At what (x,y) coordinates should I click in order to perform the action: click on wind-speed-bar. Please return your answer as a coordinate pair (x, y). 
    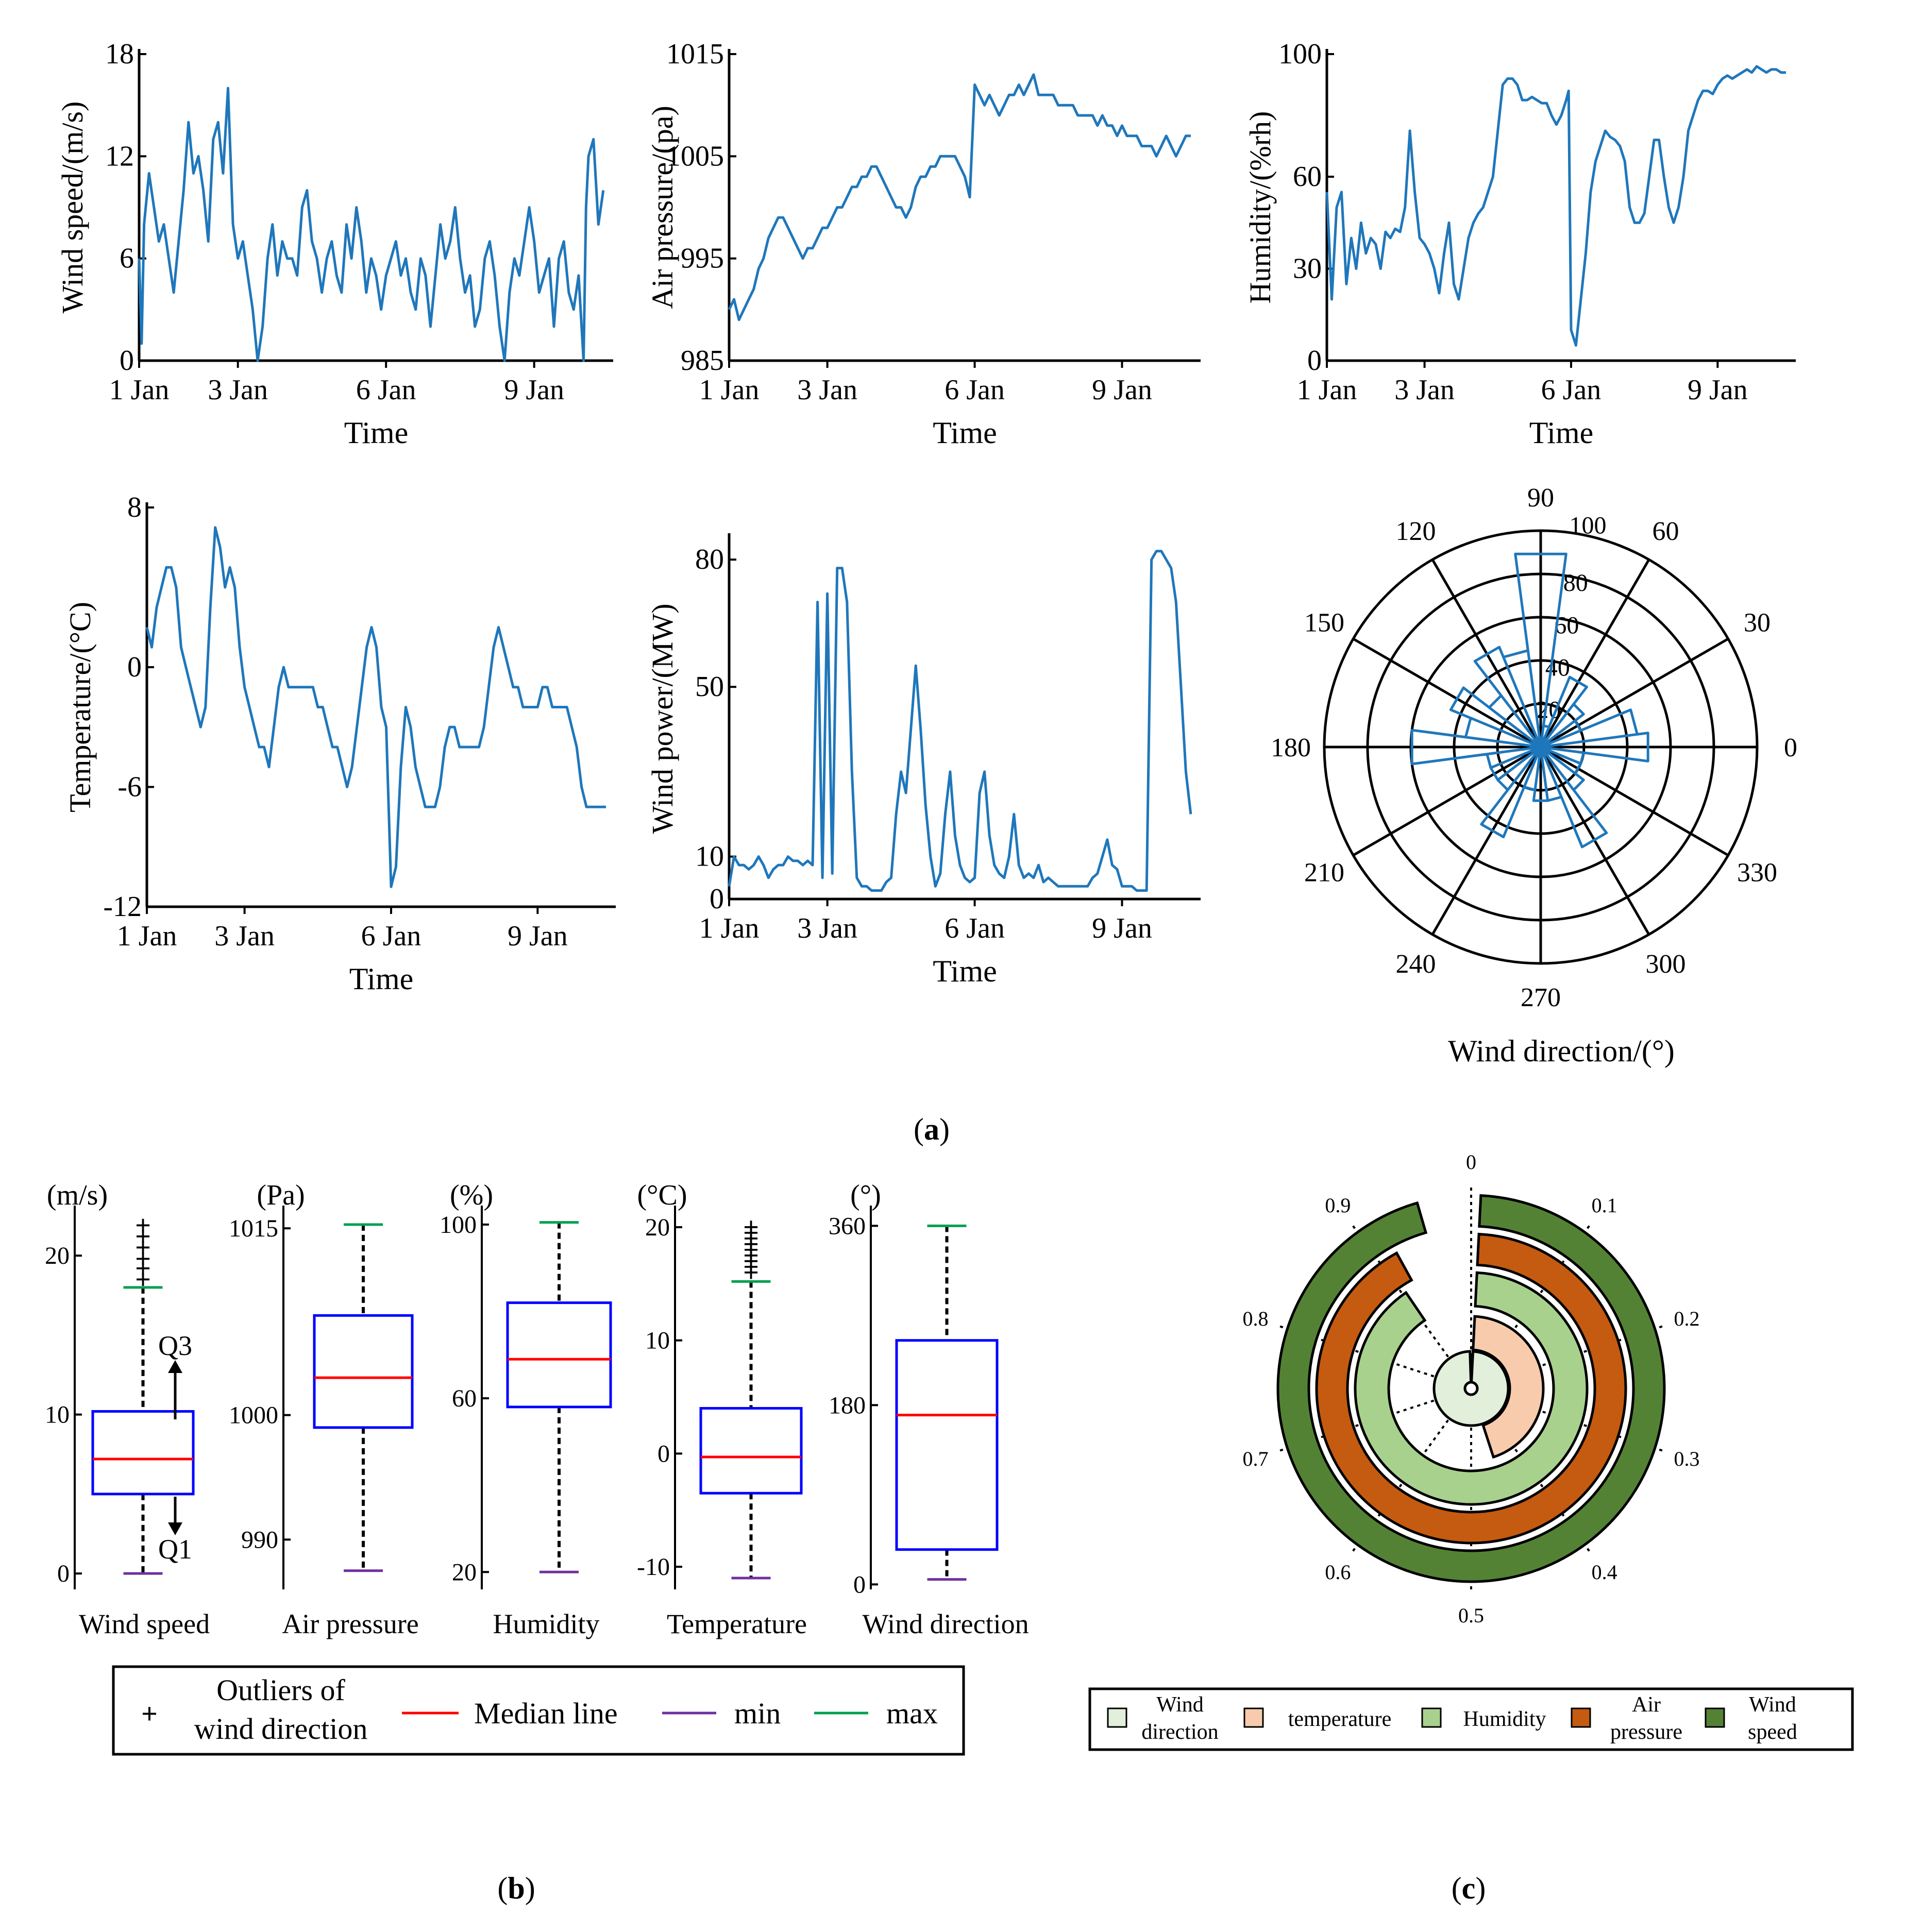
    Looking at the image, I should click on (1471, 1388).